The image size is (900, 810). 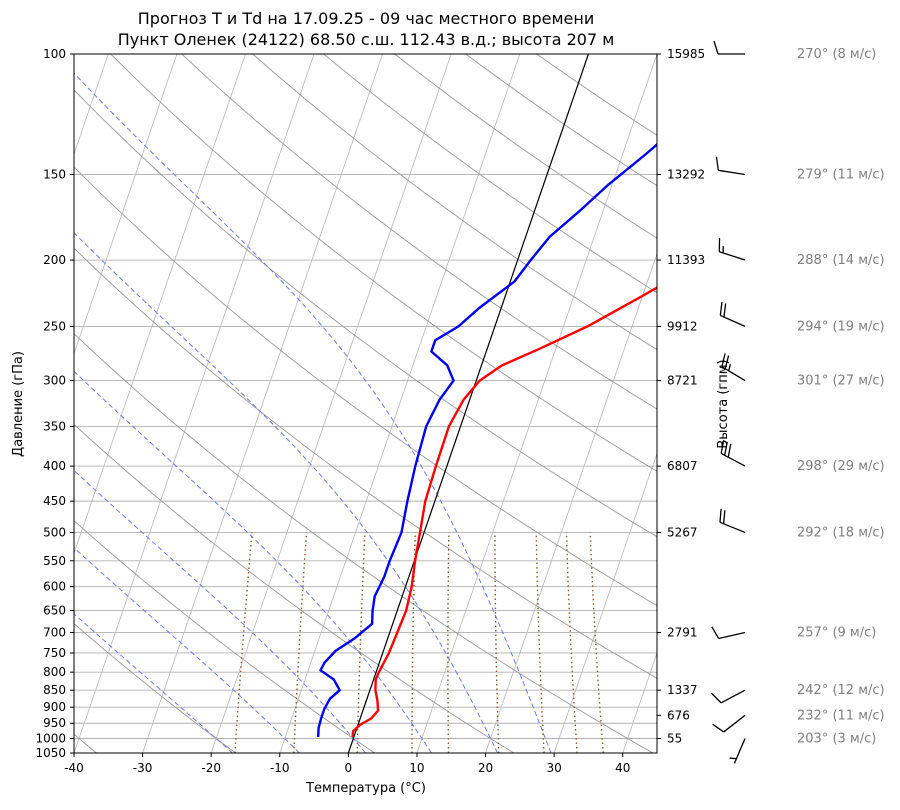 What do you see at coordinates (54, 672) in the screenshot?
I see `pressure-tick-label: 800` at bounding box center [54, 672].